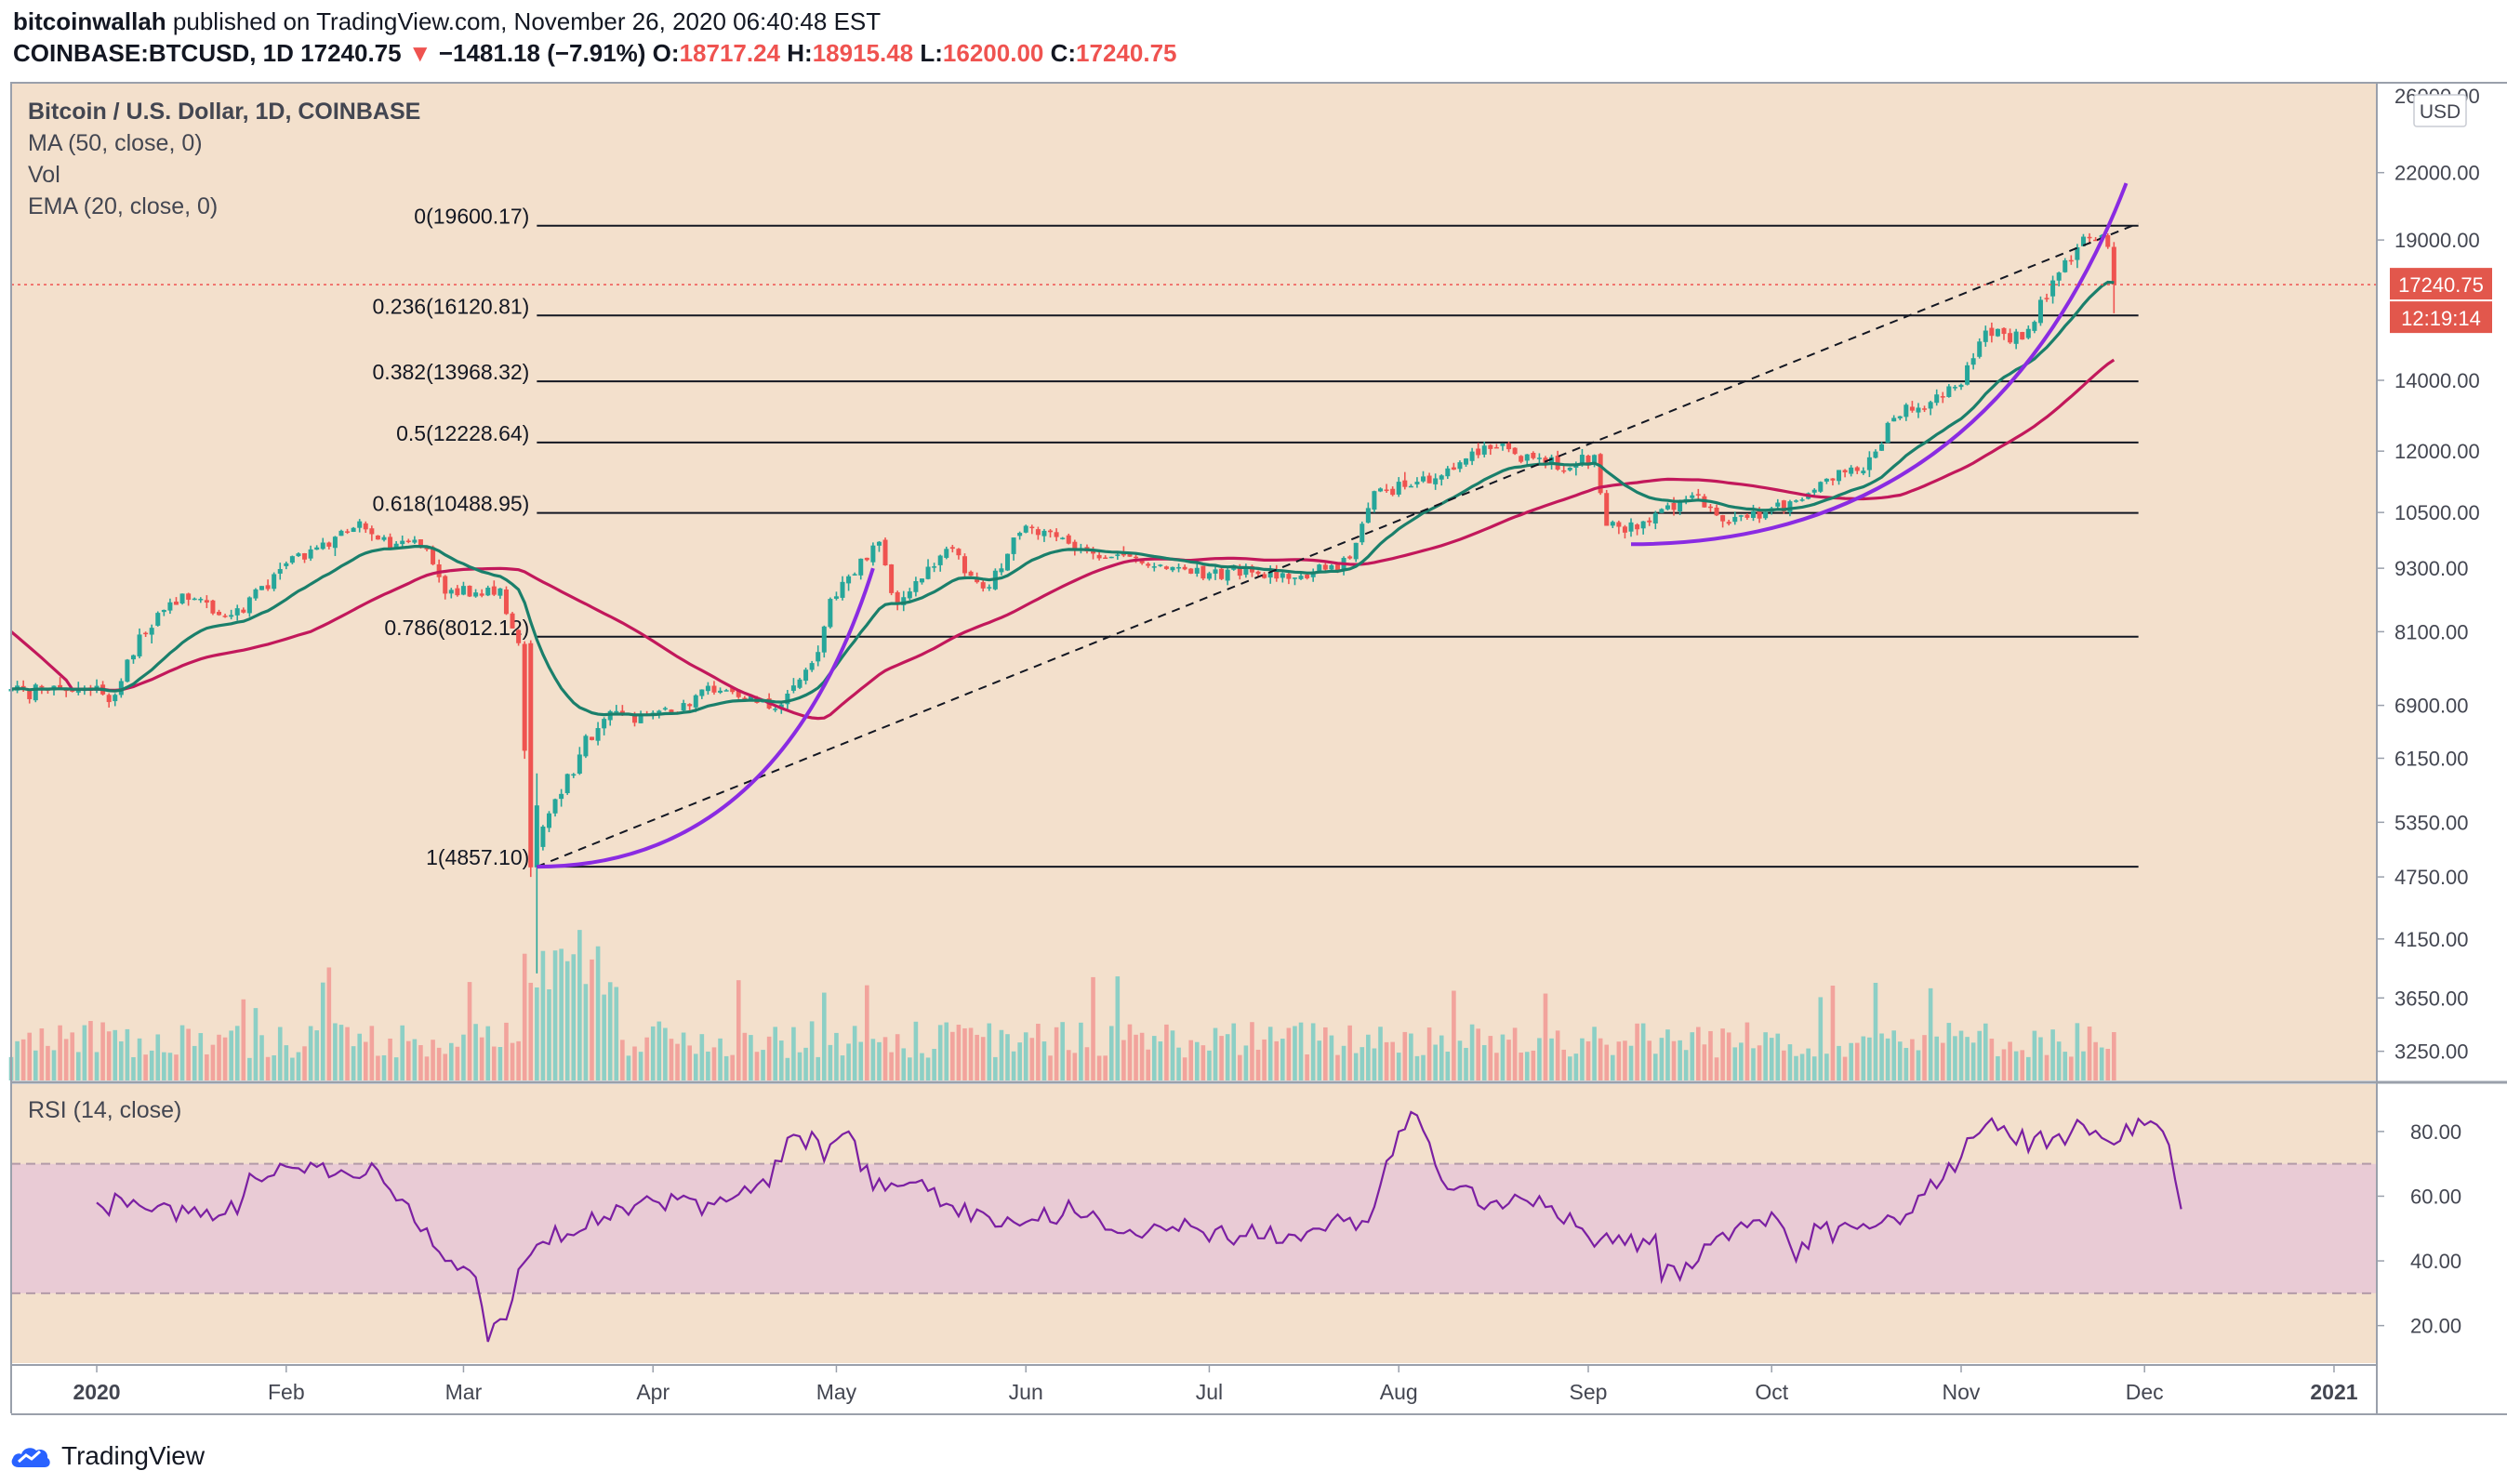 The height and width of the screenshot is (1484, 2507). I want to click on countdown-badge, so click(2441, 317).